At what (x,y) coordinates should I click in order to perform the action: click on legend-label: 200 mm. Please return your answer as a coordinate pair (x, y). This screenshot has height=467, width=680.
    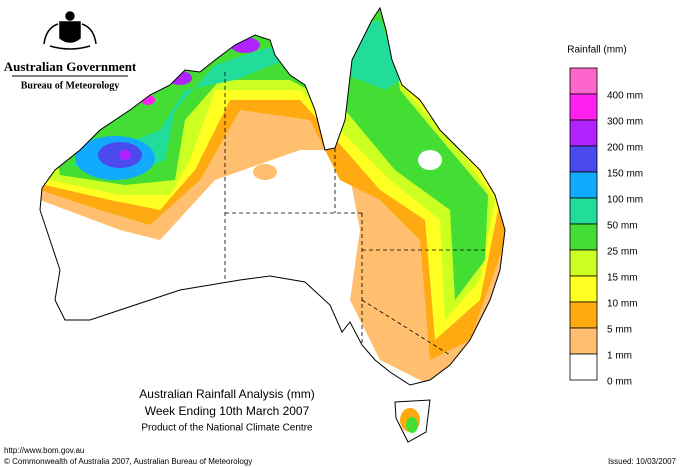
    Looking at the image, I should click on (625, 148).